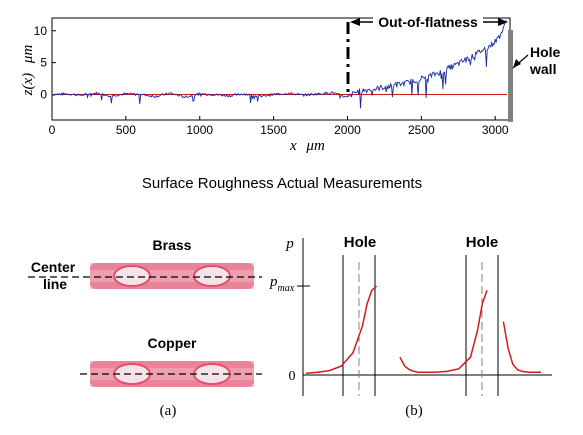  What do you see at coordinates (28, 85) in the screenshot?
I see `y-axis-var: z(x)` at bounding box center [28, 85].